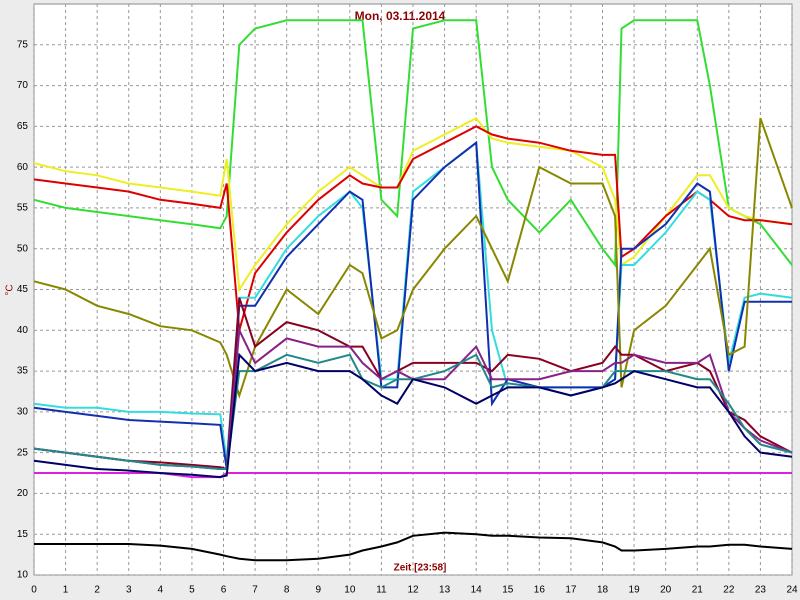 This screenshot has width=800, height=600. Describe the element at coordinates (23, 493) in the screenshot. I see `y-tick-label: 20` at that location.